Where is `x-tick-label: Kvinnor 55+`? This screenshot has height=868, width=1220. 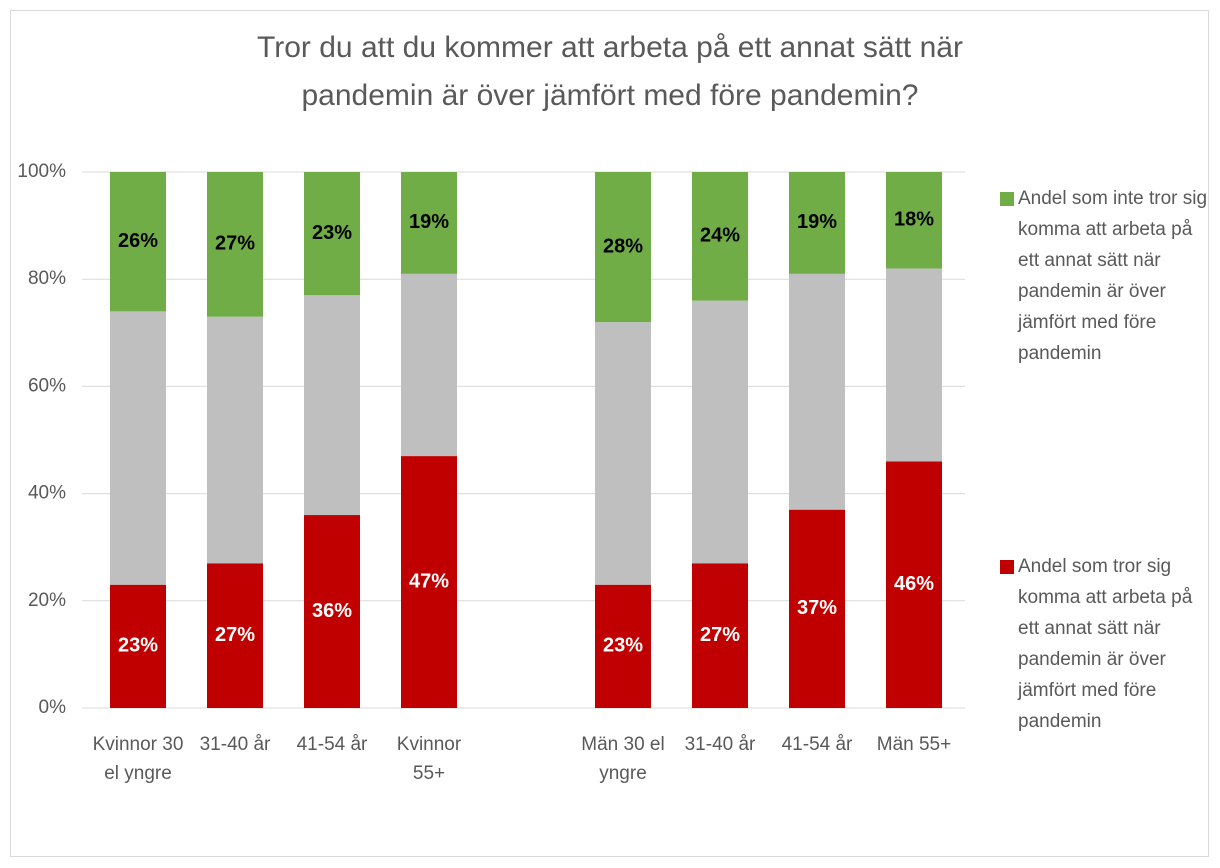
x-tick-label: Kvinnor 55+ is located at coordinates (429, 759).